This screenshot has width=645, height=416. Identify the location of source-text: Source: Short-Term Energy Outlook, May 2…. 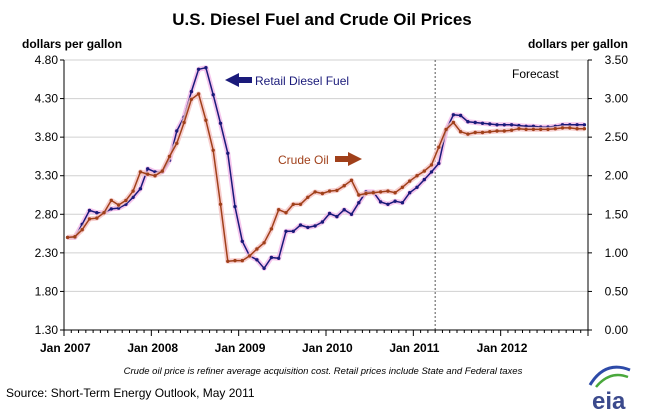
(130, 393).